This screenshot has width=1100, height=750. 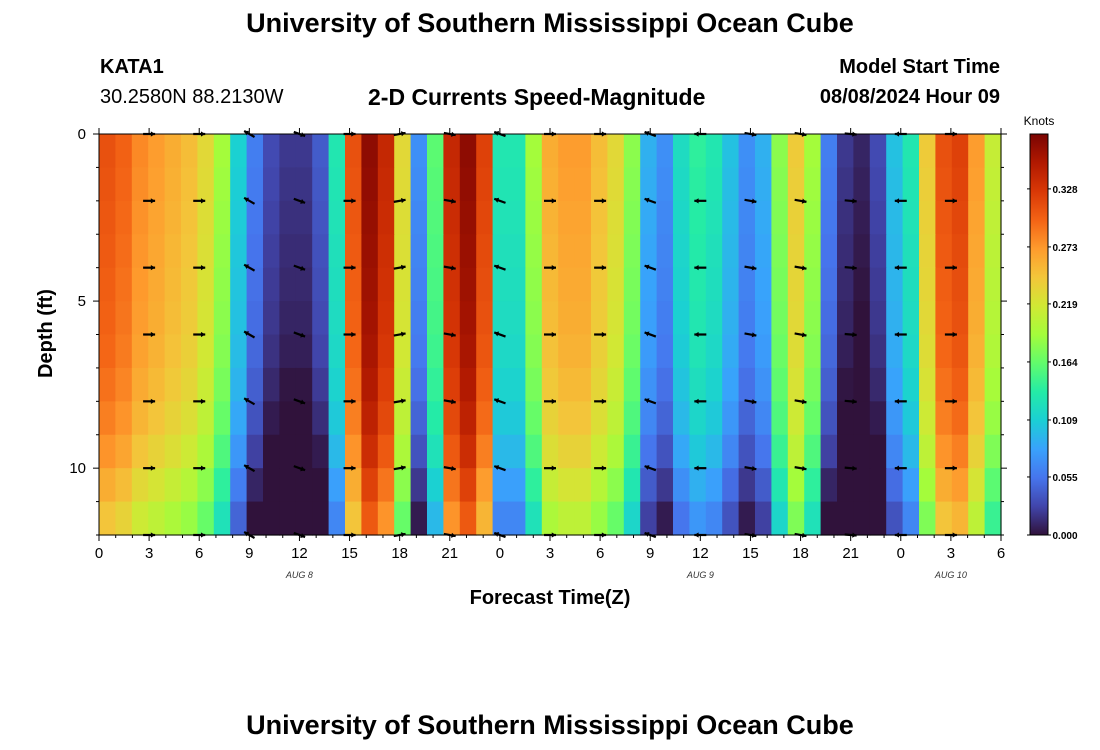 I want to click on x-tick-label: 12, so click(x=299, y=553).